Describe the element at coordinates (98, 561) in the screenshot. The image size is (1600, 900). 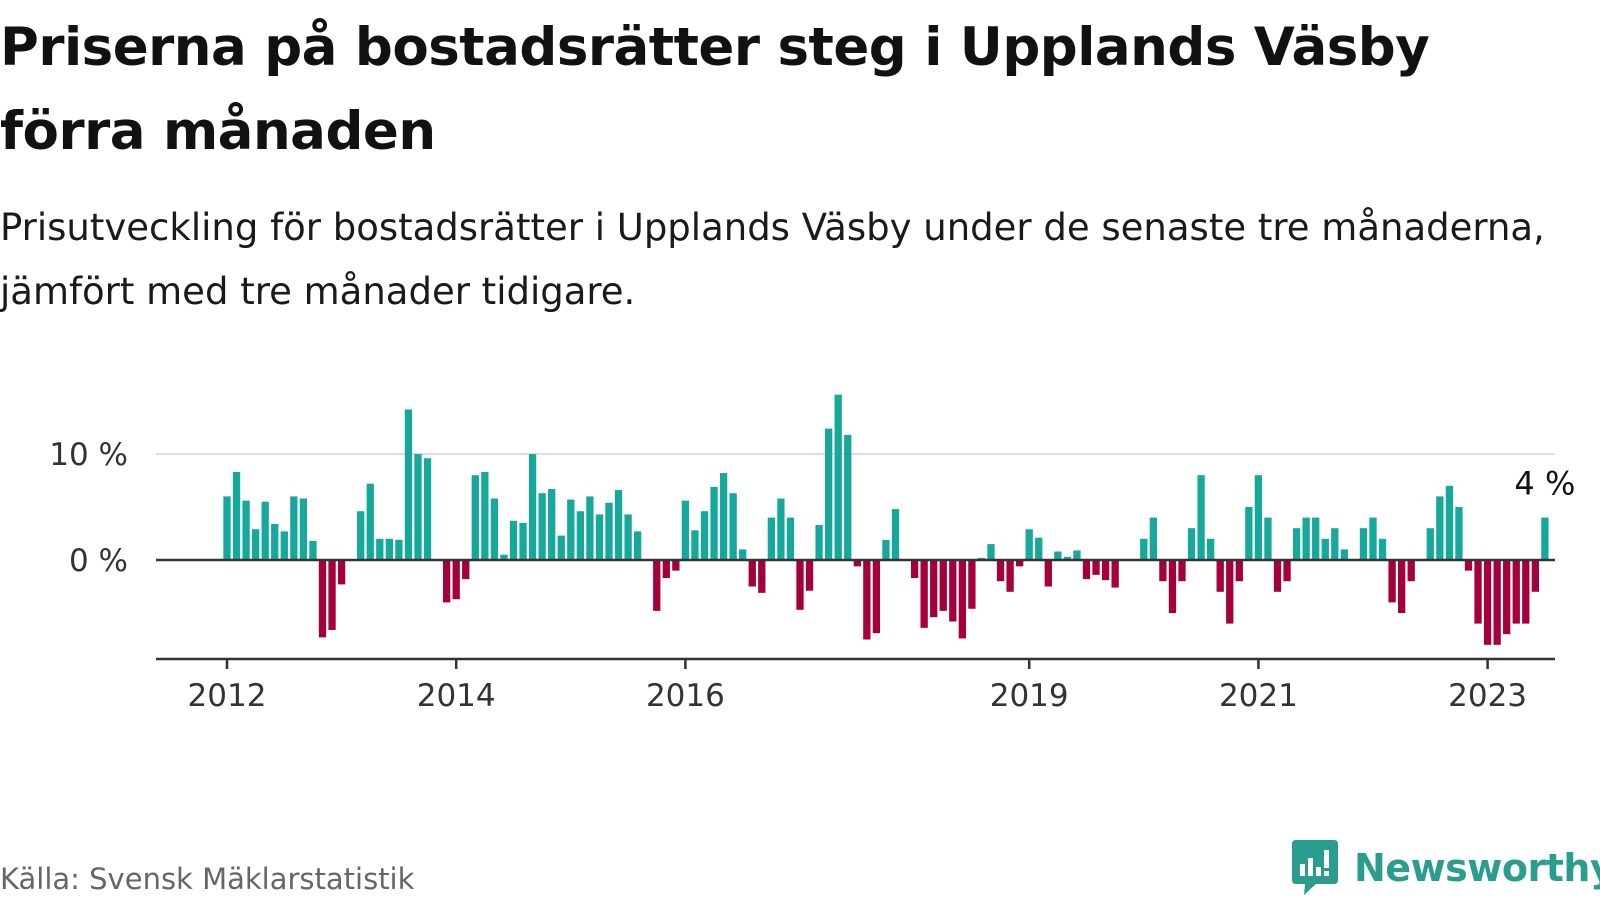
I see `y-tick-label: 0 %` at that location.